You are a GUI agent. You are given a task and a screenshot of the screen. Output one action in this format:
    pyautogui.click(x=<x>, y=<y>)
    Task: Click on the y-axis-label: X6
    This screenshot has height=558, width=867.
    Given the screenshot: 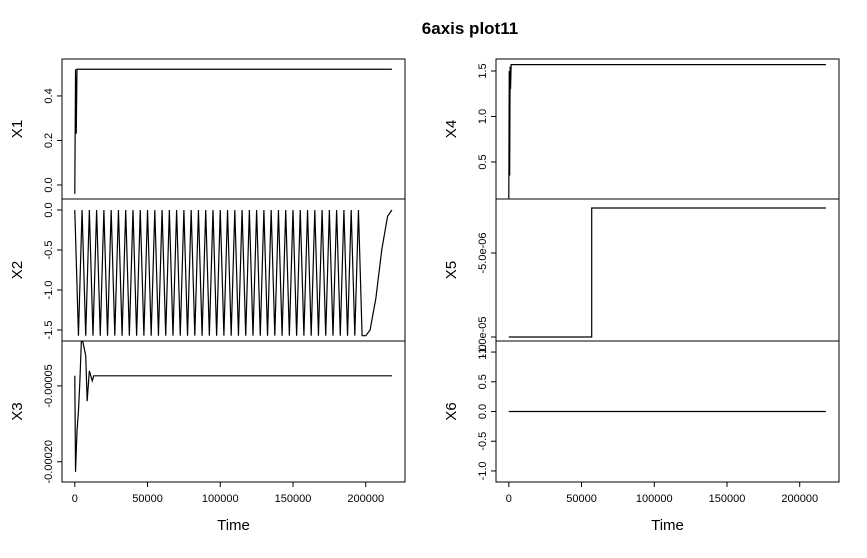 What is the action you would take?
    pyautogui.click(x=451, y=411)
    